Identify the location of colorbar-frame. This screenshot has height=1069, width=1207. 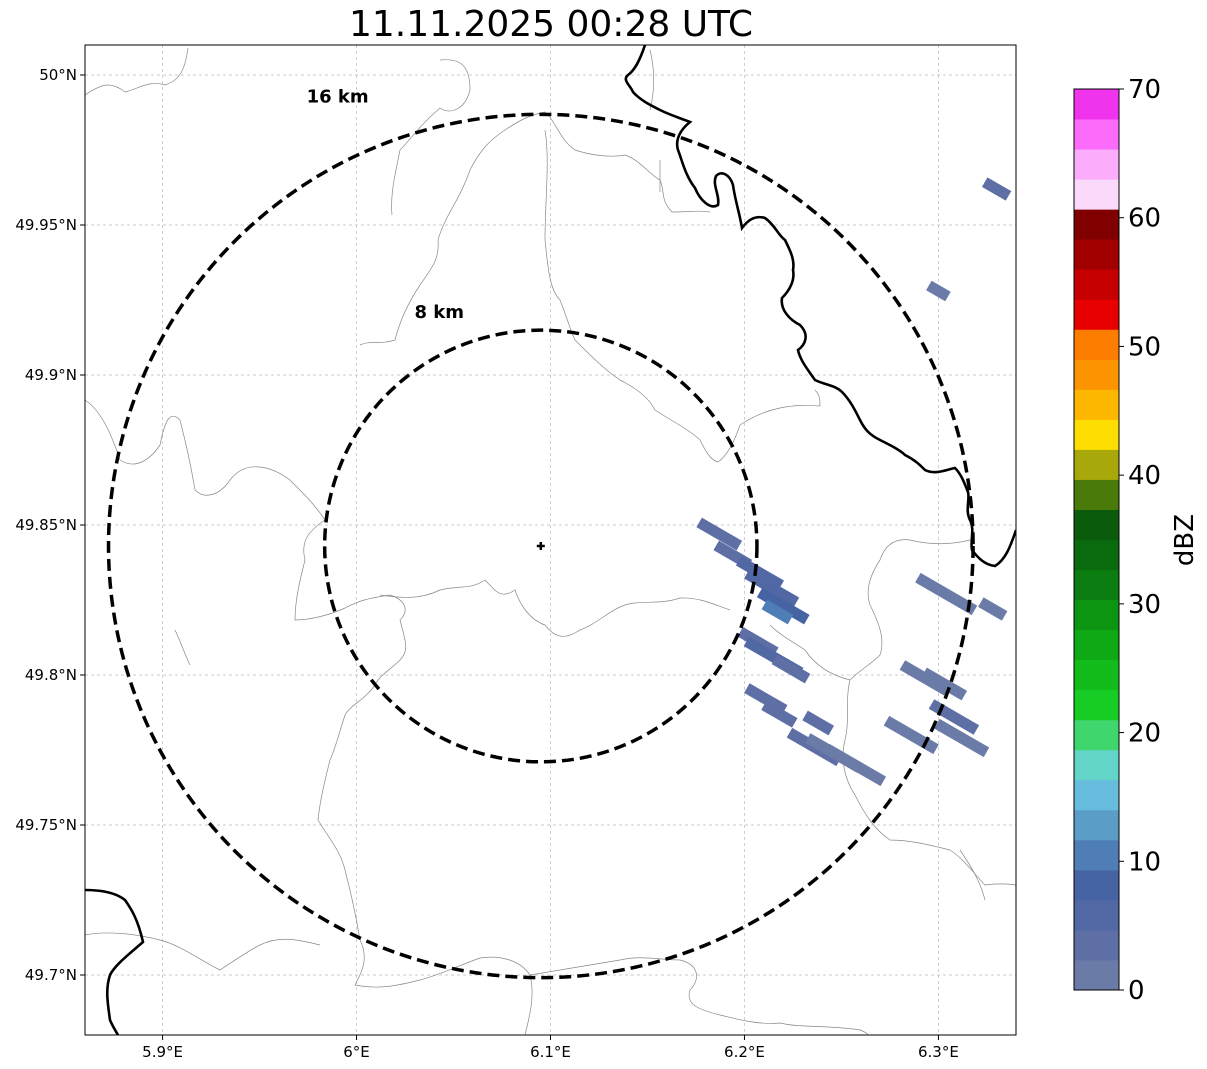
(1096, 539).